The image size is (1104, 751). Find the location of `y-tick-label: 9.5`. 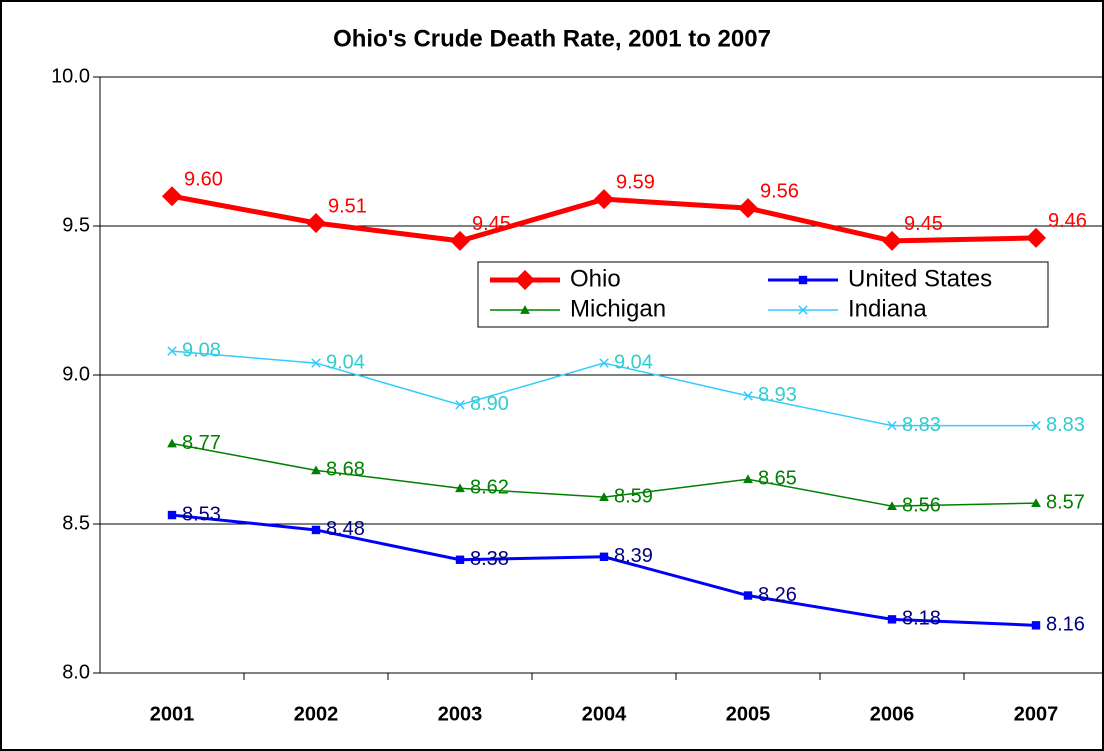

y-tick-label: 9.5 is located at coordinates (76, 225).